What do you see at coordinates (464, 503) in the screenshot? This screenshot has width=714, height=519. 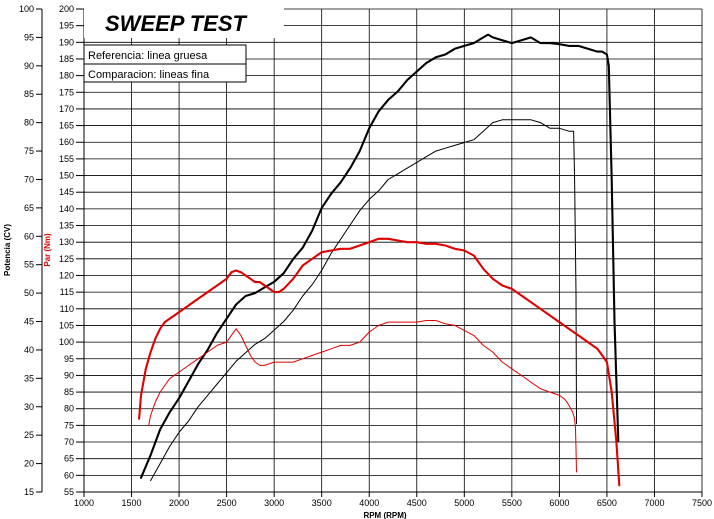 I see `x-tick-label: 5000` at bounding box center [464, 503].